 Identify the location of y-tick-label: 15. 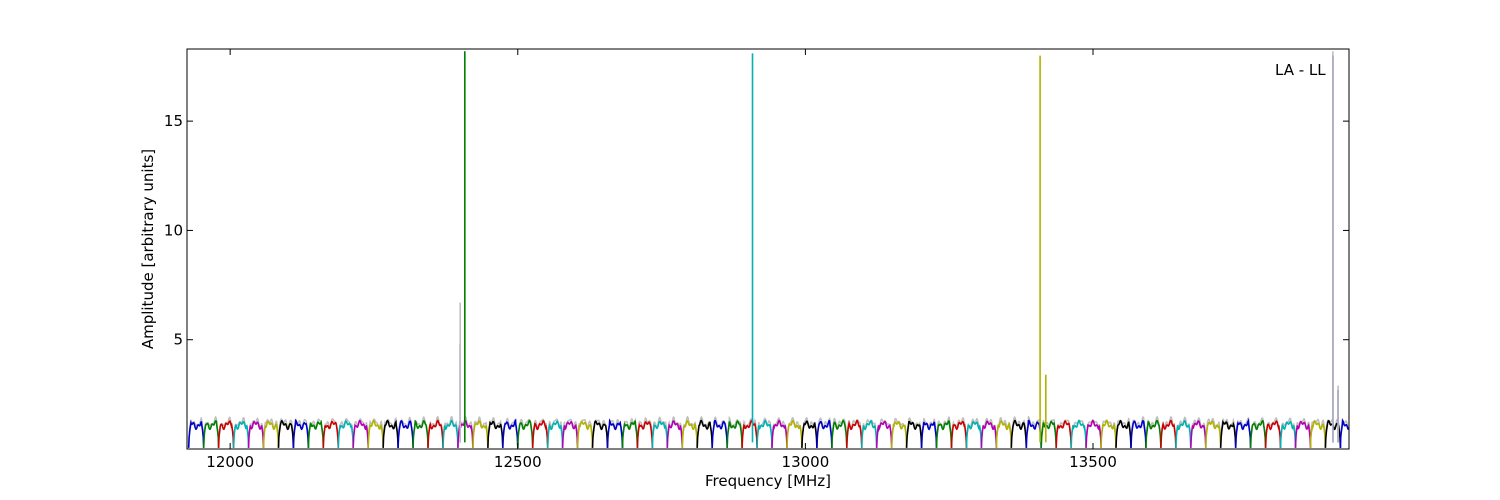
(173, 121).